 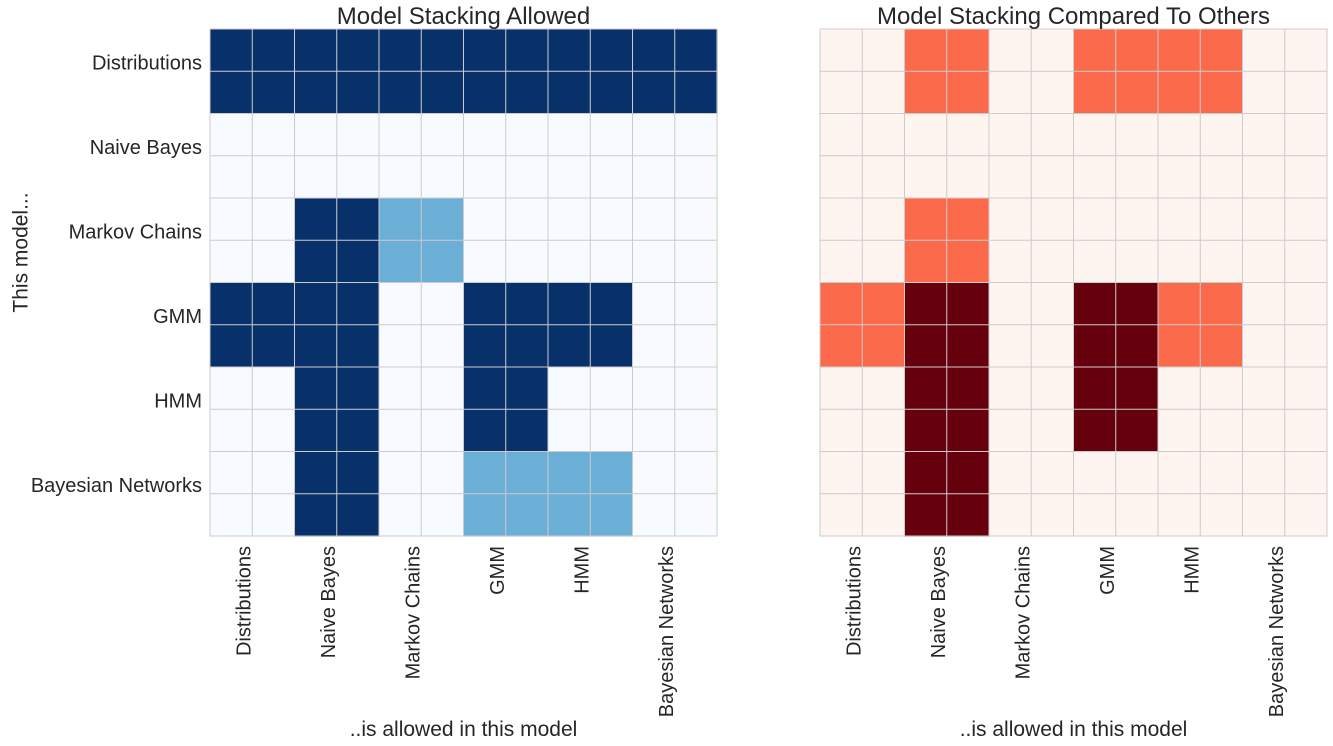 I want to click on chart-title: Model Stacking Allowed, so click(x=463, y=16).